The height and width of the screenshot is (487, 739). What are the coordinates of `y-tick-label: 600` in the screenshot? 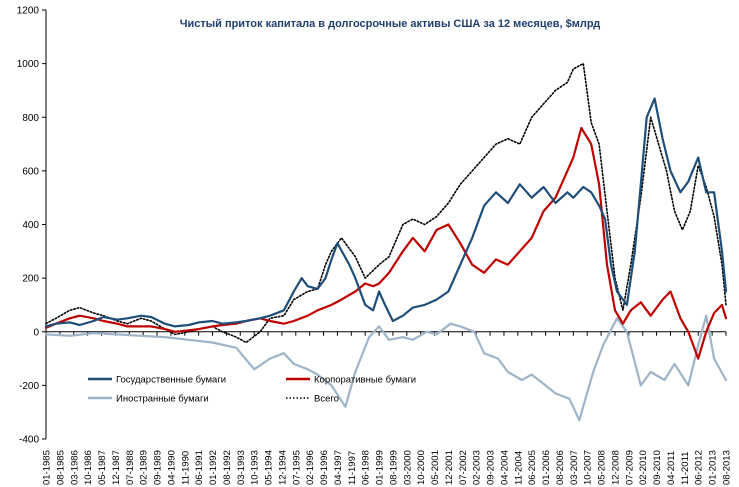 It's located at (30, 171).